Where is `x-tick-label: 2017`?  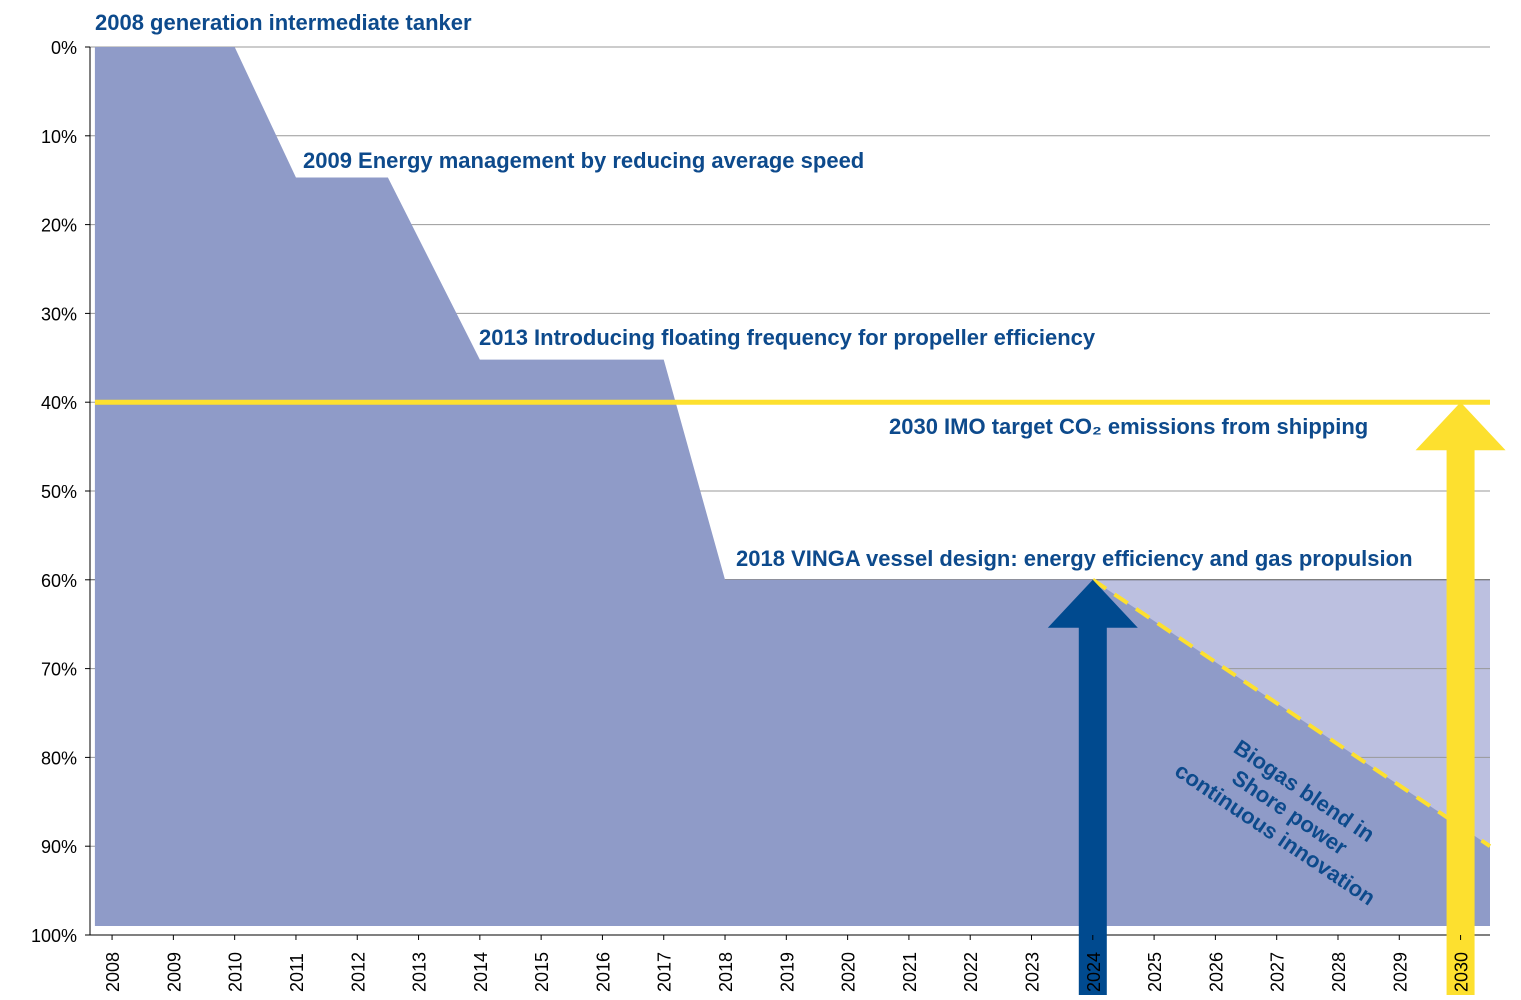
x-tick-label: 2017 is located at coordinates (665, 972).